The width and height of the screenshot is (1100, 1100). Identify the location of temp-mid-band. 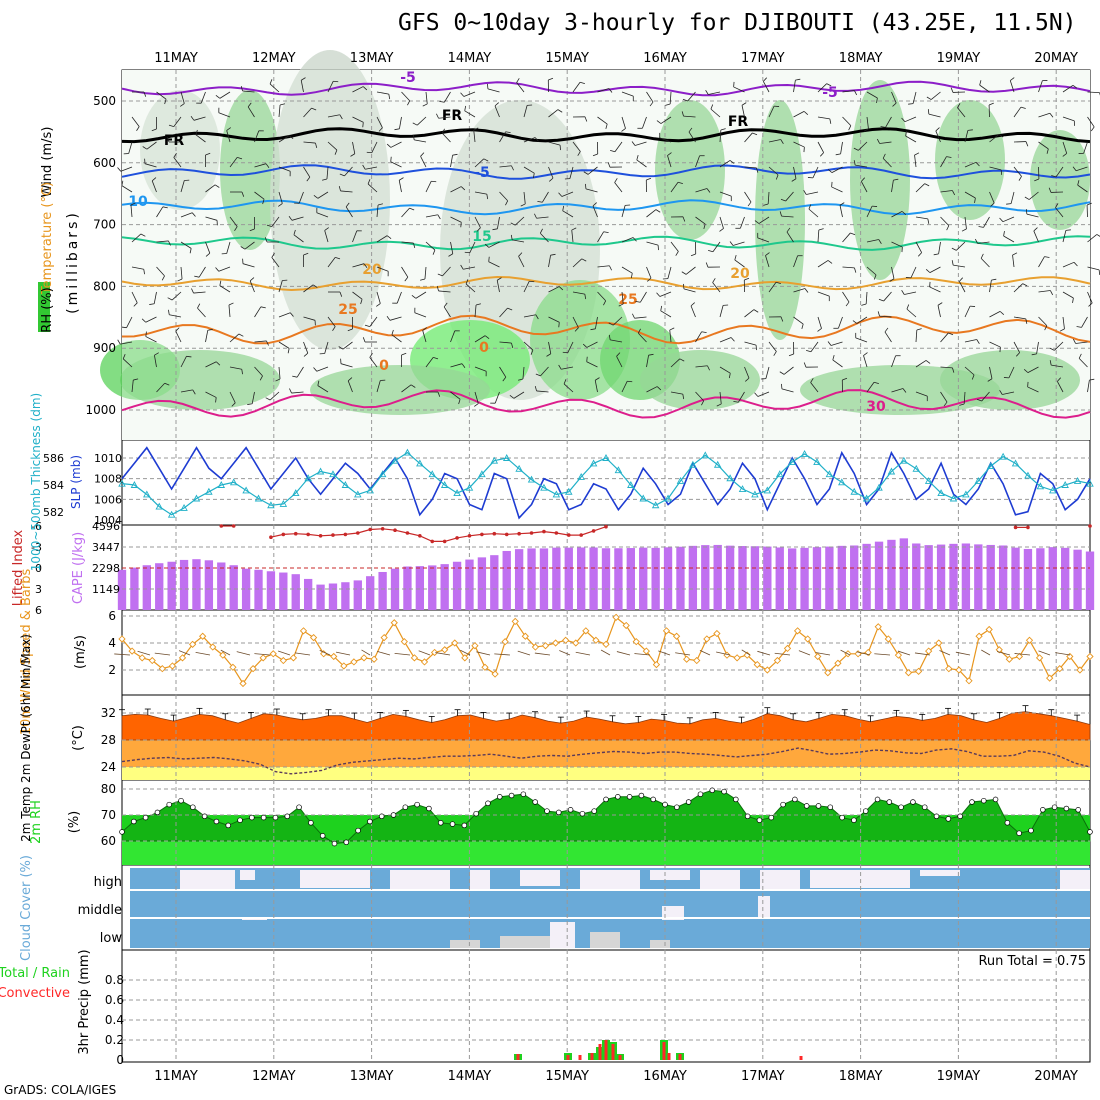
(606, 753).